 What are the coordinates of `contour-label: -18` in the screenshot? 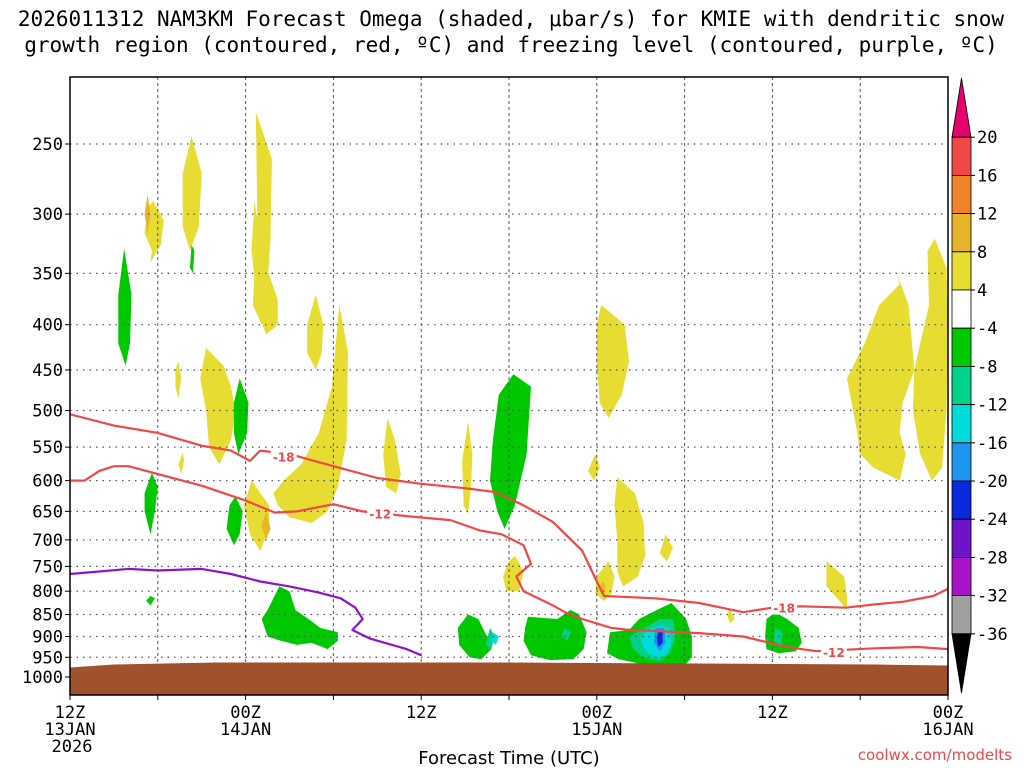 It's located at (784, 609).